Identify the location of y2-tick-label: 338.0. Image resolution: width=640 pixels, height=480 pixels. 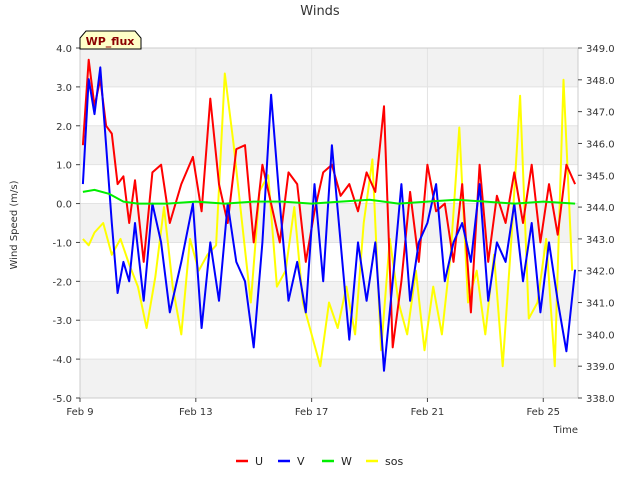
(600, 399).